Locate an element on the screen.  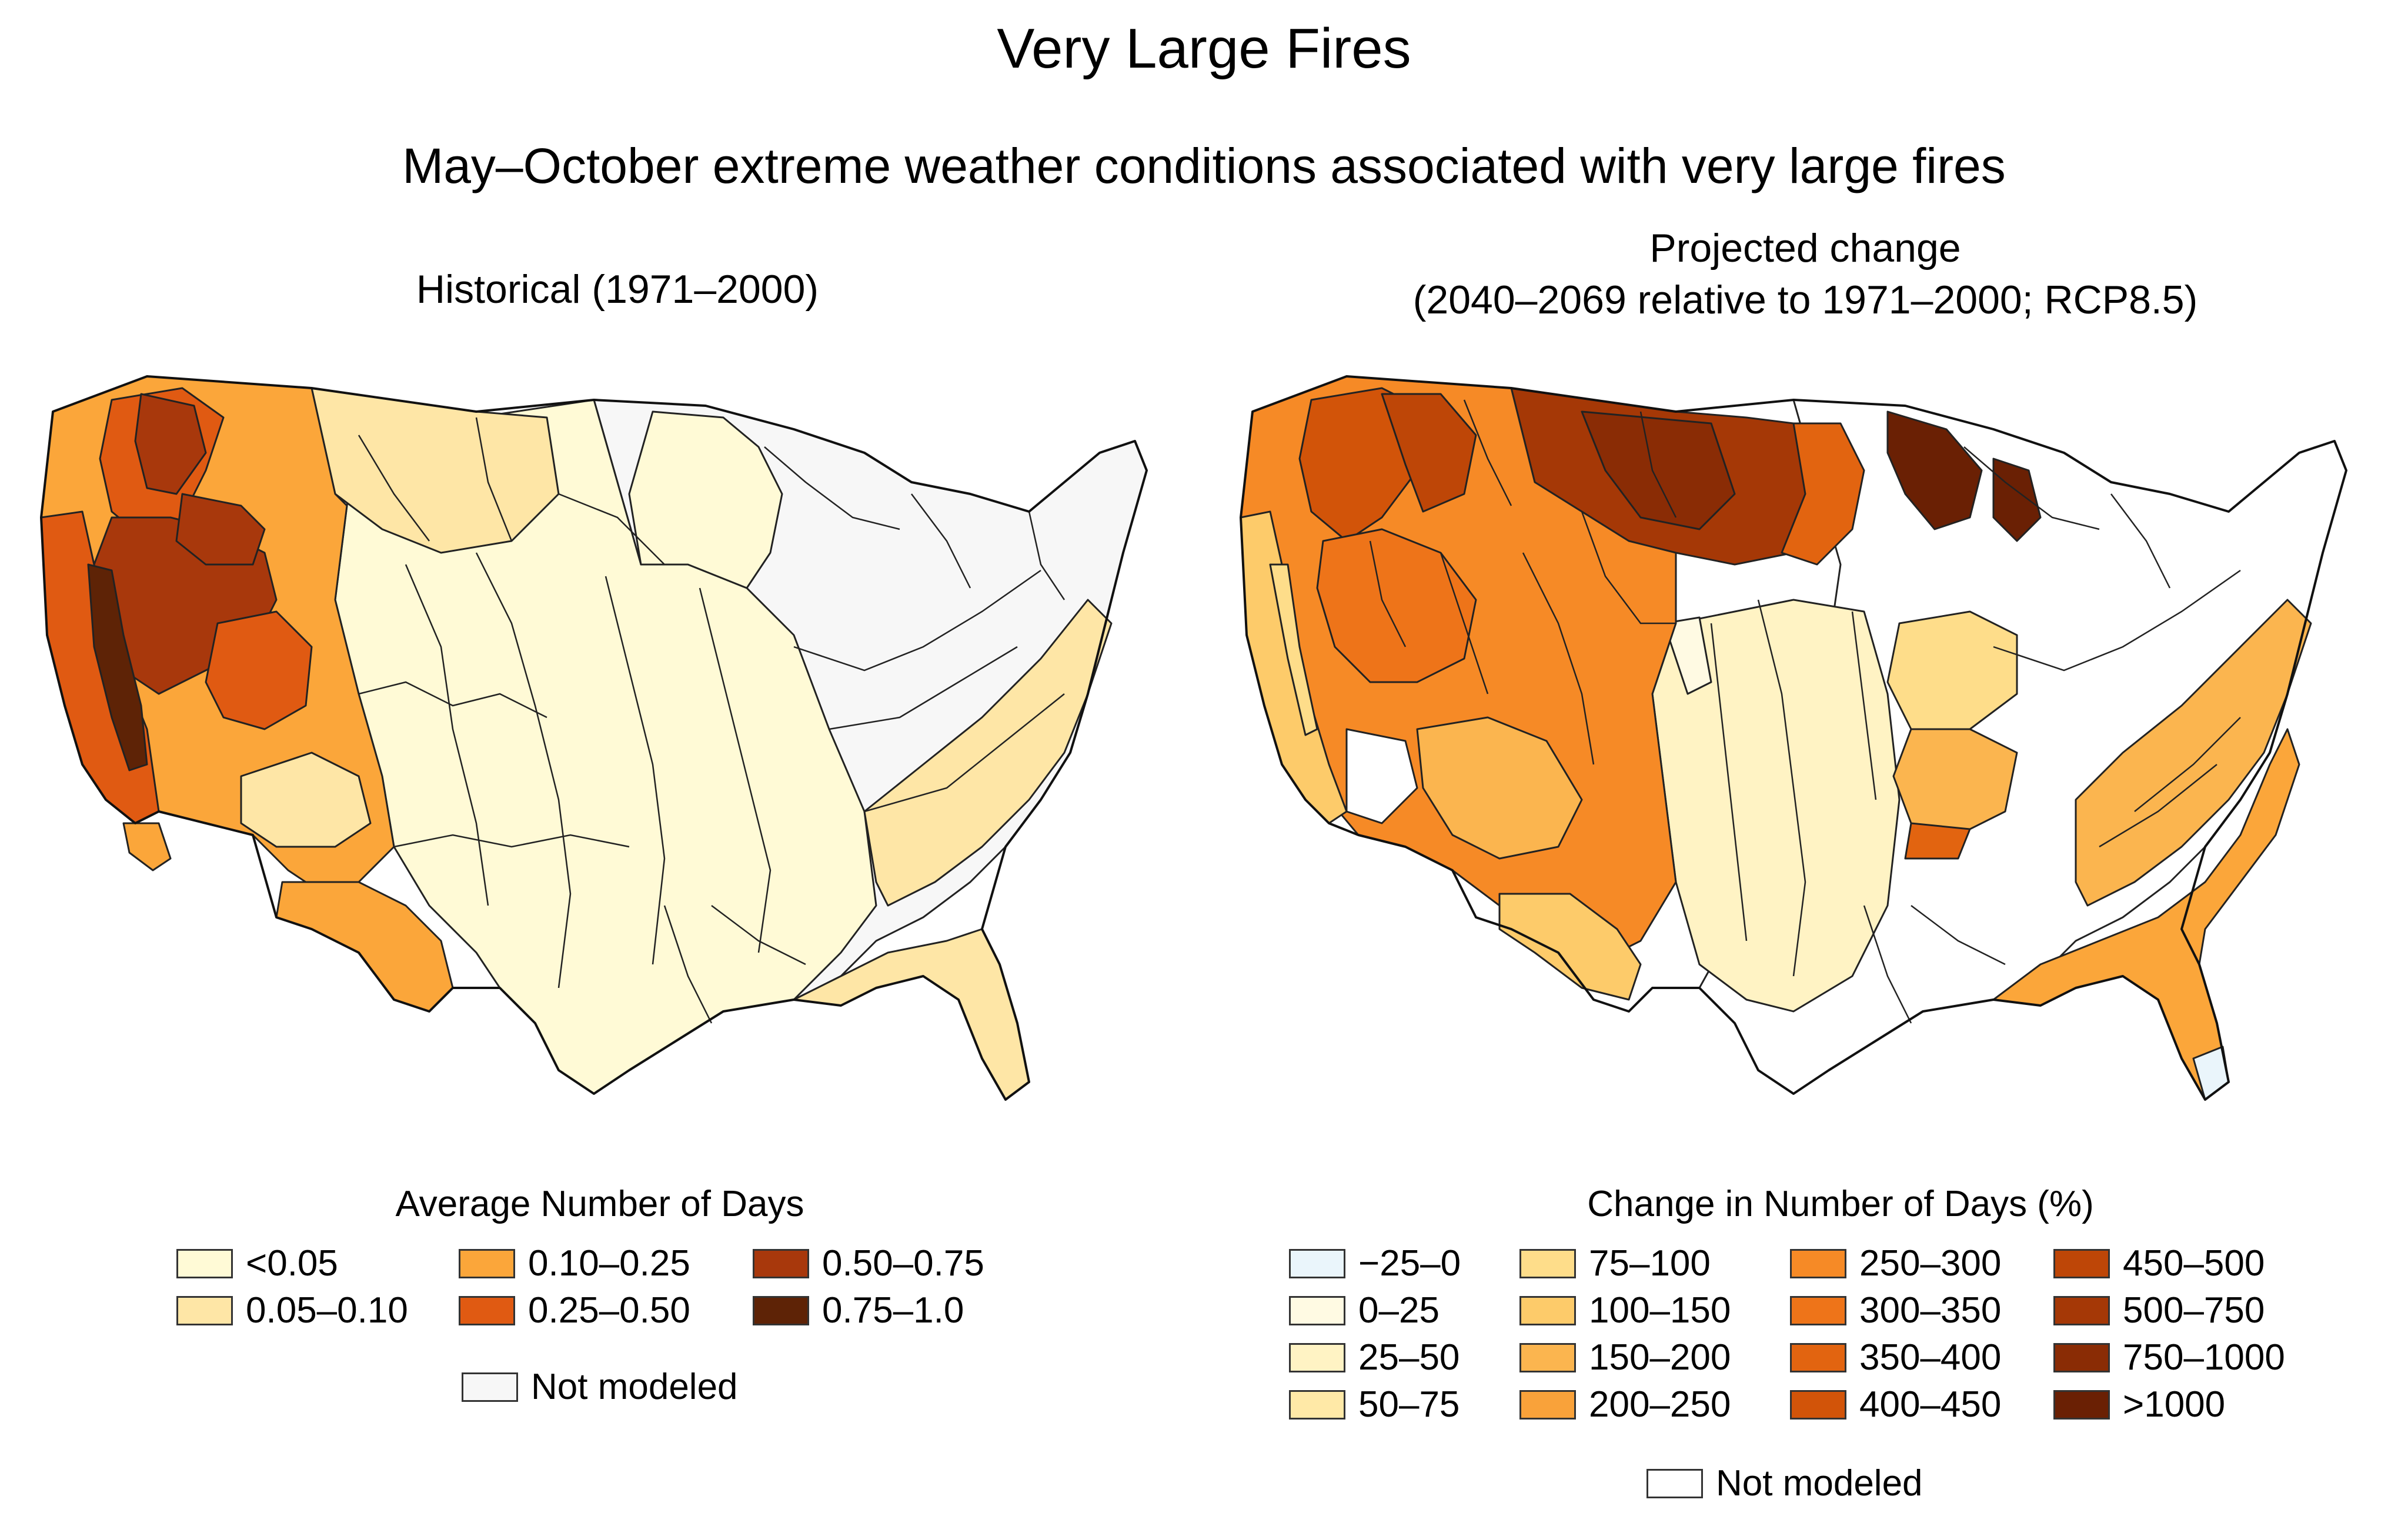
legend-item: 350–400 is located at coordinates (1921, 1358).